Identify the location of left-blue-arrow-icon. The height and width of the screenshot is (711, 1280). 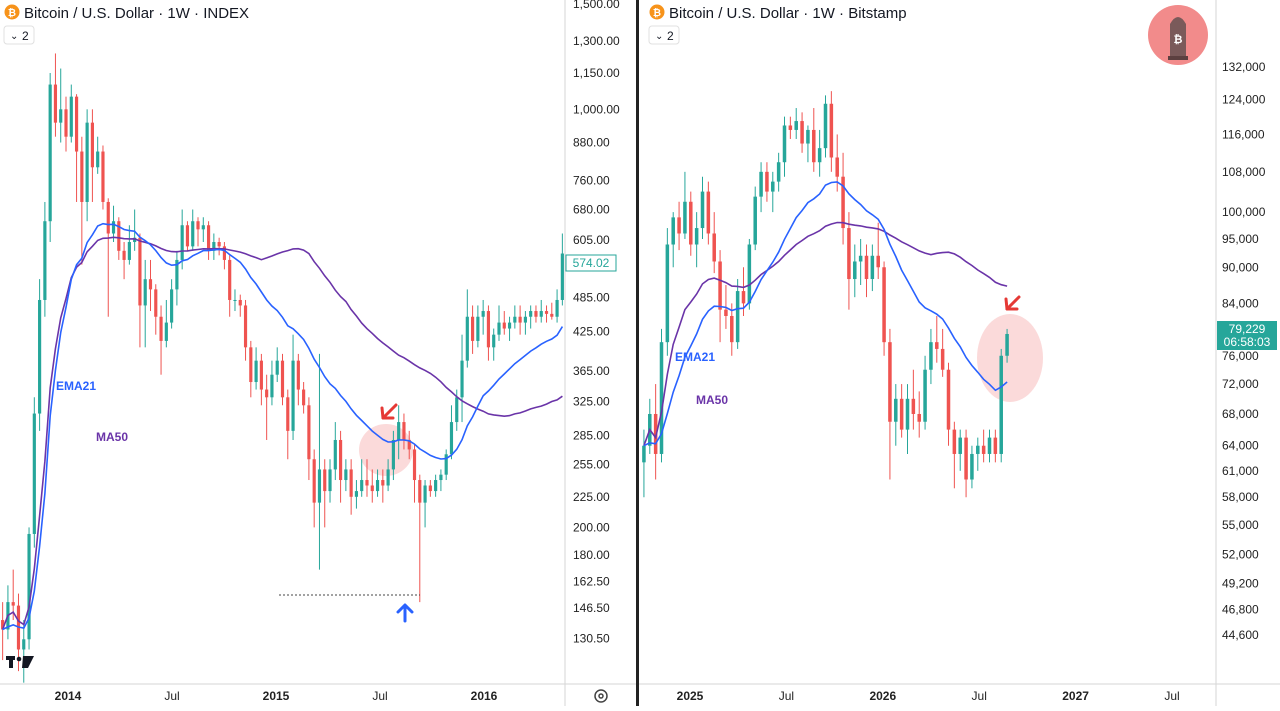
(405, 613).